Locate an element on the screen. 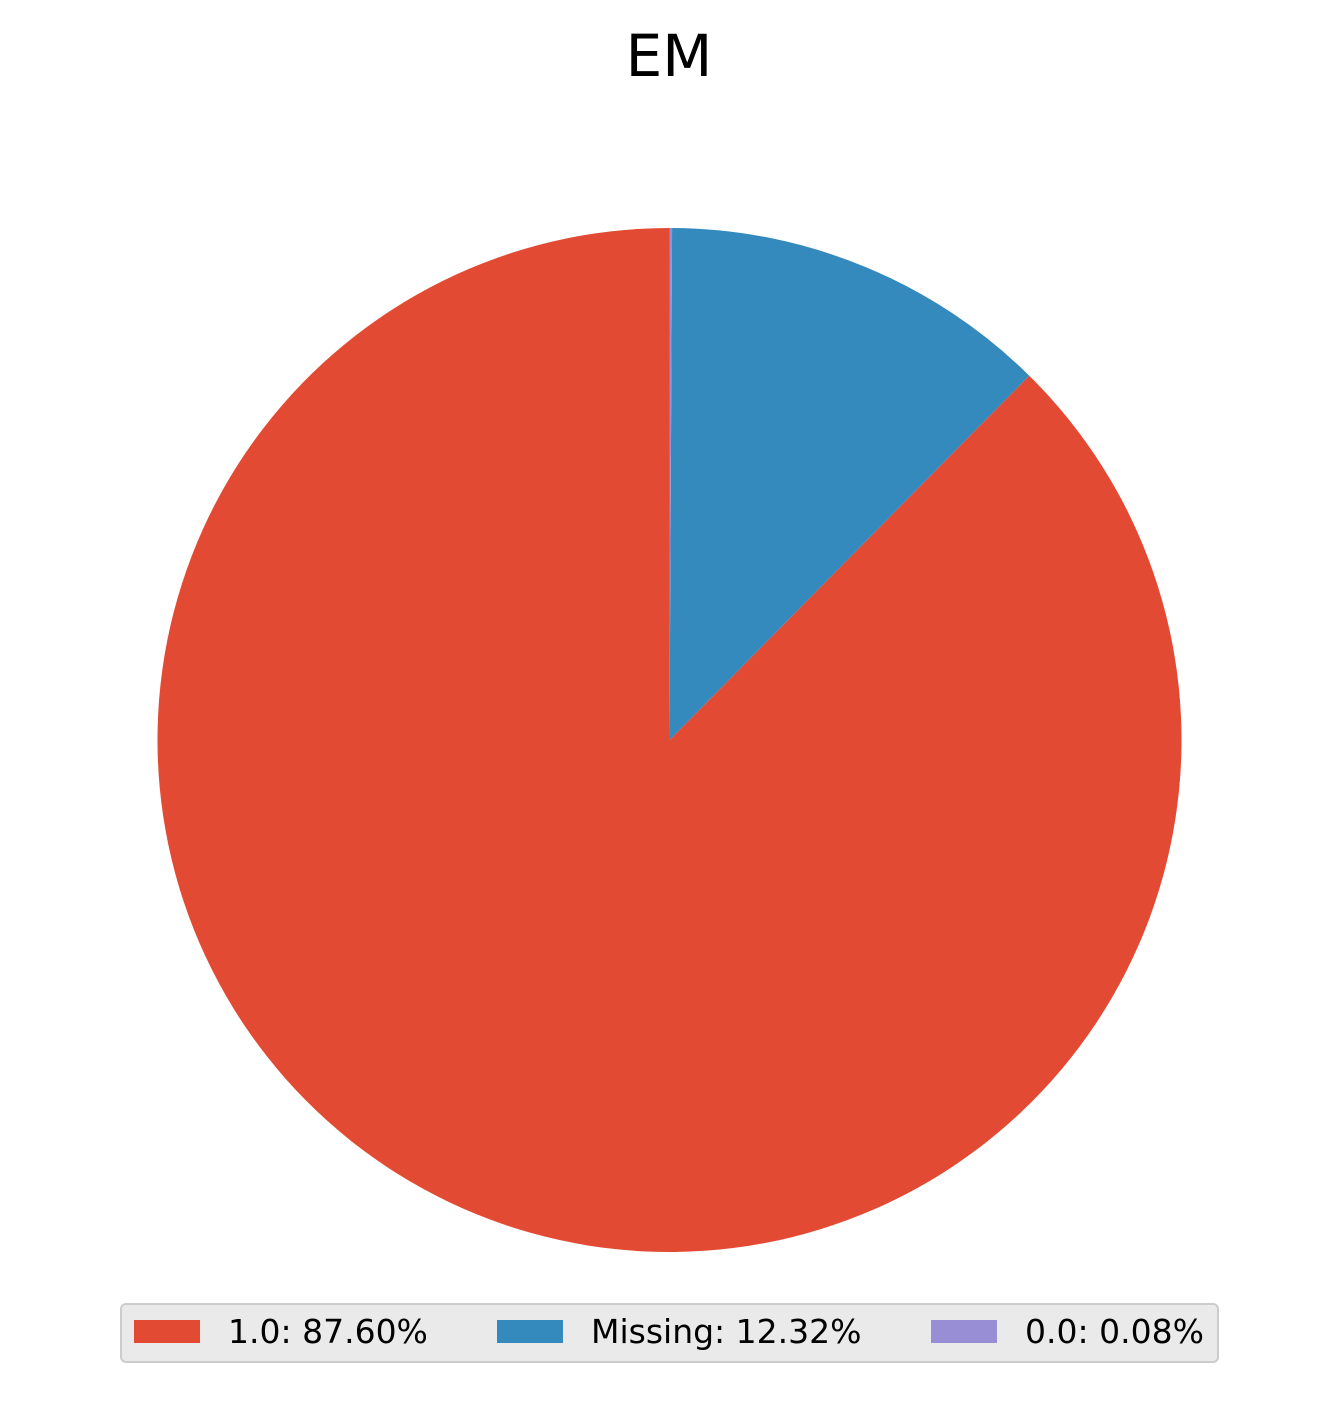 This screenshot has height=1410, width=1339. legend: 1.0: 87.60% Missing: 12.32% 0.0: 0.08% is located at coordinates (669, 1333).